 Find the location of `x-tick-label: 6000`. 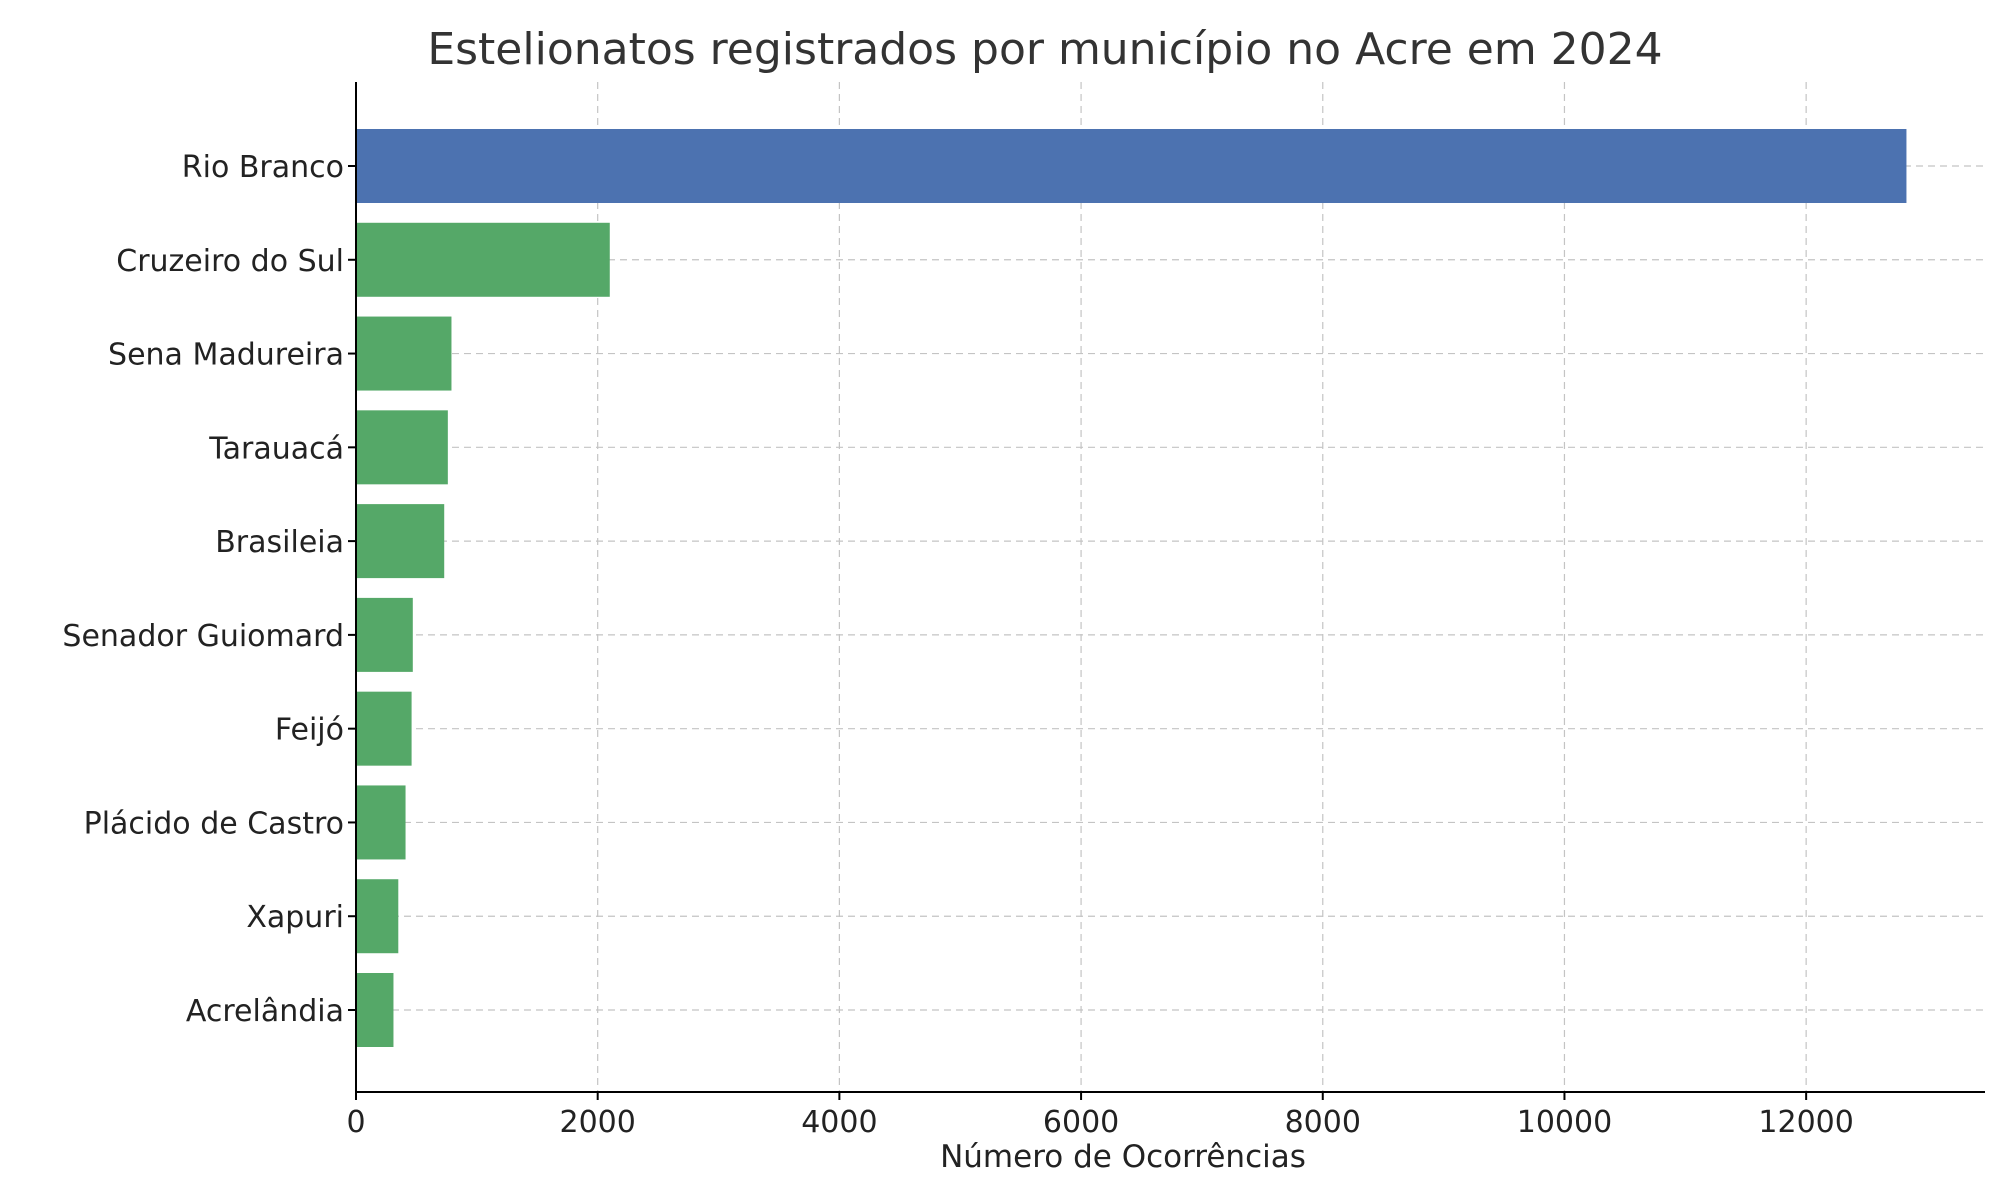

x-tick-label: 6000 is located at coordinates (1081, 1122).